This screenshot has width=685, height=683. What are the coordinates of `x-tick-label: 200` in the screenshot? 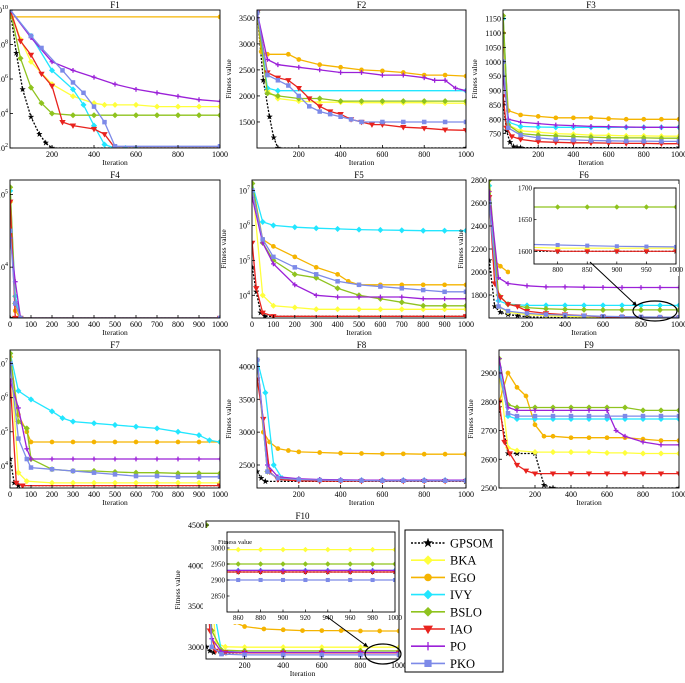 It's located at (538, 154).